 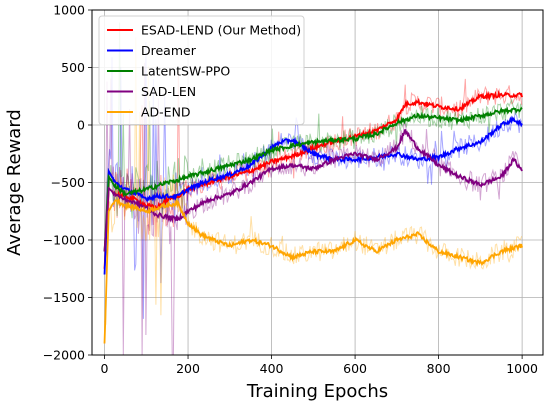 I want to click on y-tick-label: 0, so click(x=81, y=125).